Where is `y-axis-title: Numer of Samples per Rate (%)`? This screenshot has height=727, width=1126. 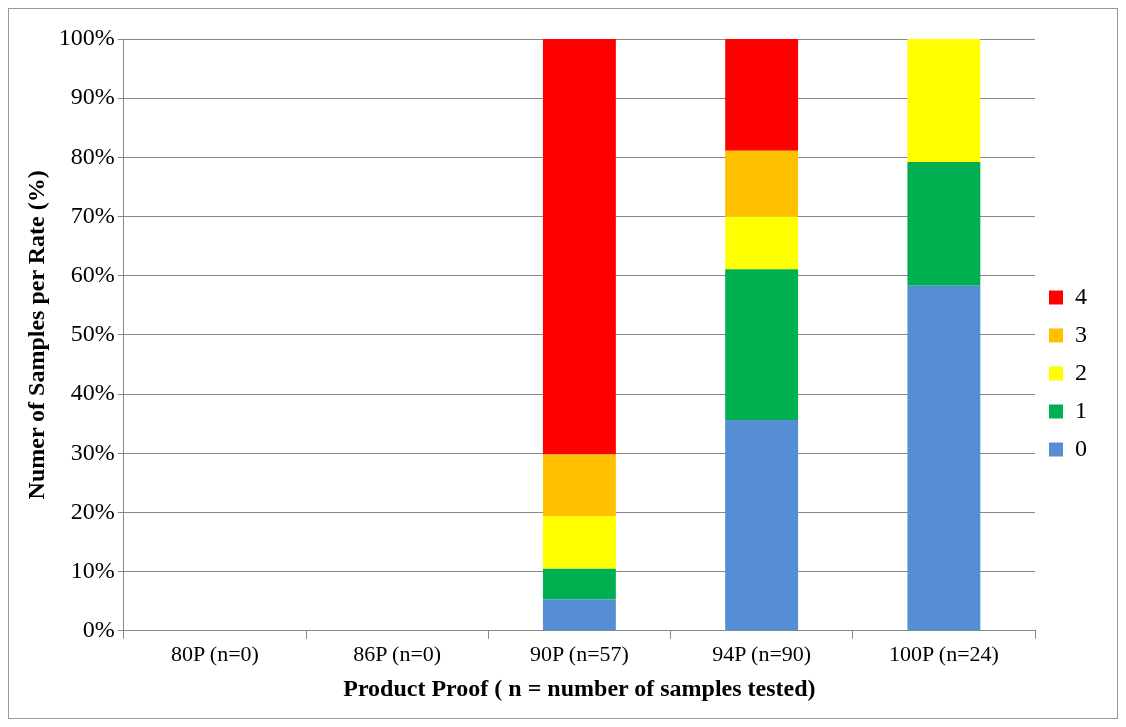 y-axis-title: Numer of Samples per Rate (%) is located at coordinates (35, 335).